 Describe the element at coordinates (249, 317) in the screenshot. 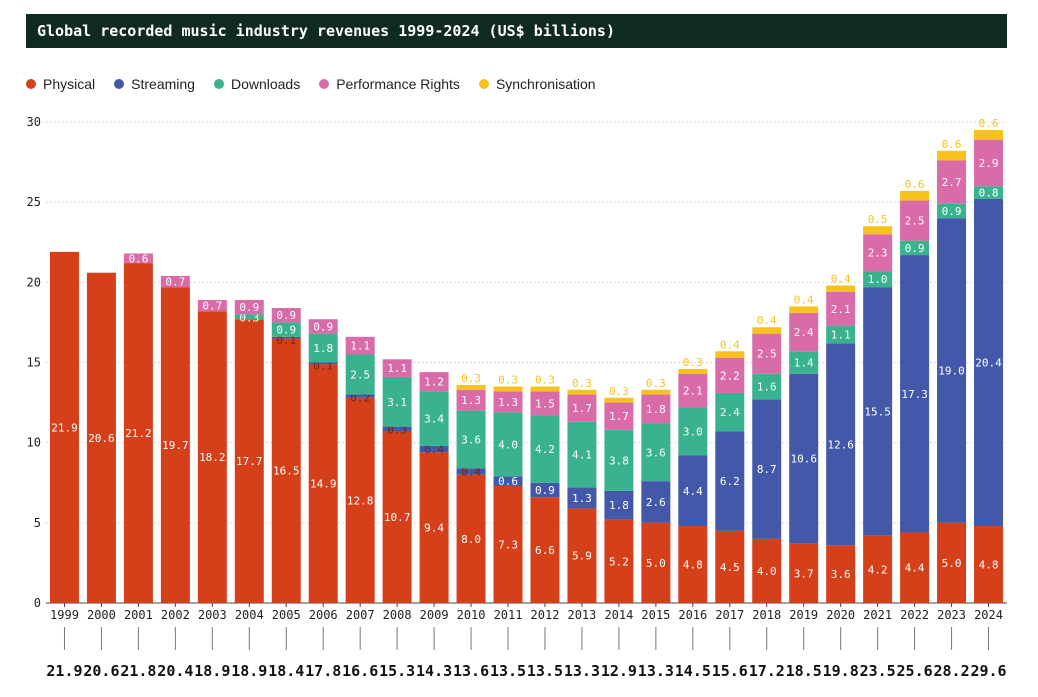

I see `bar-downloads-2004` at that location.